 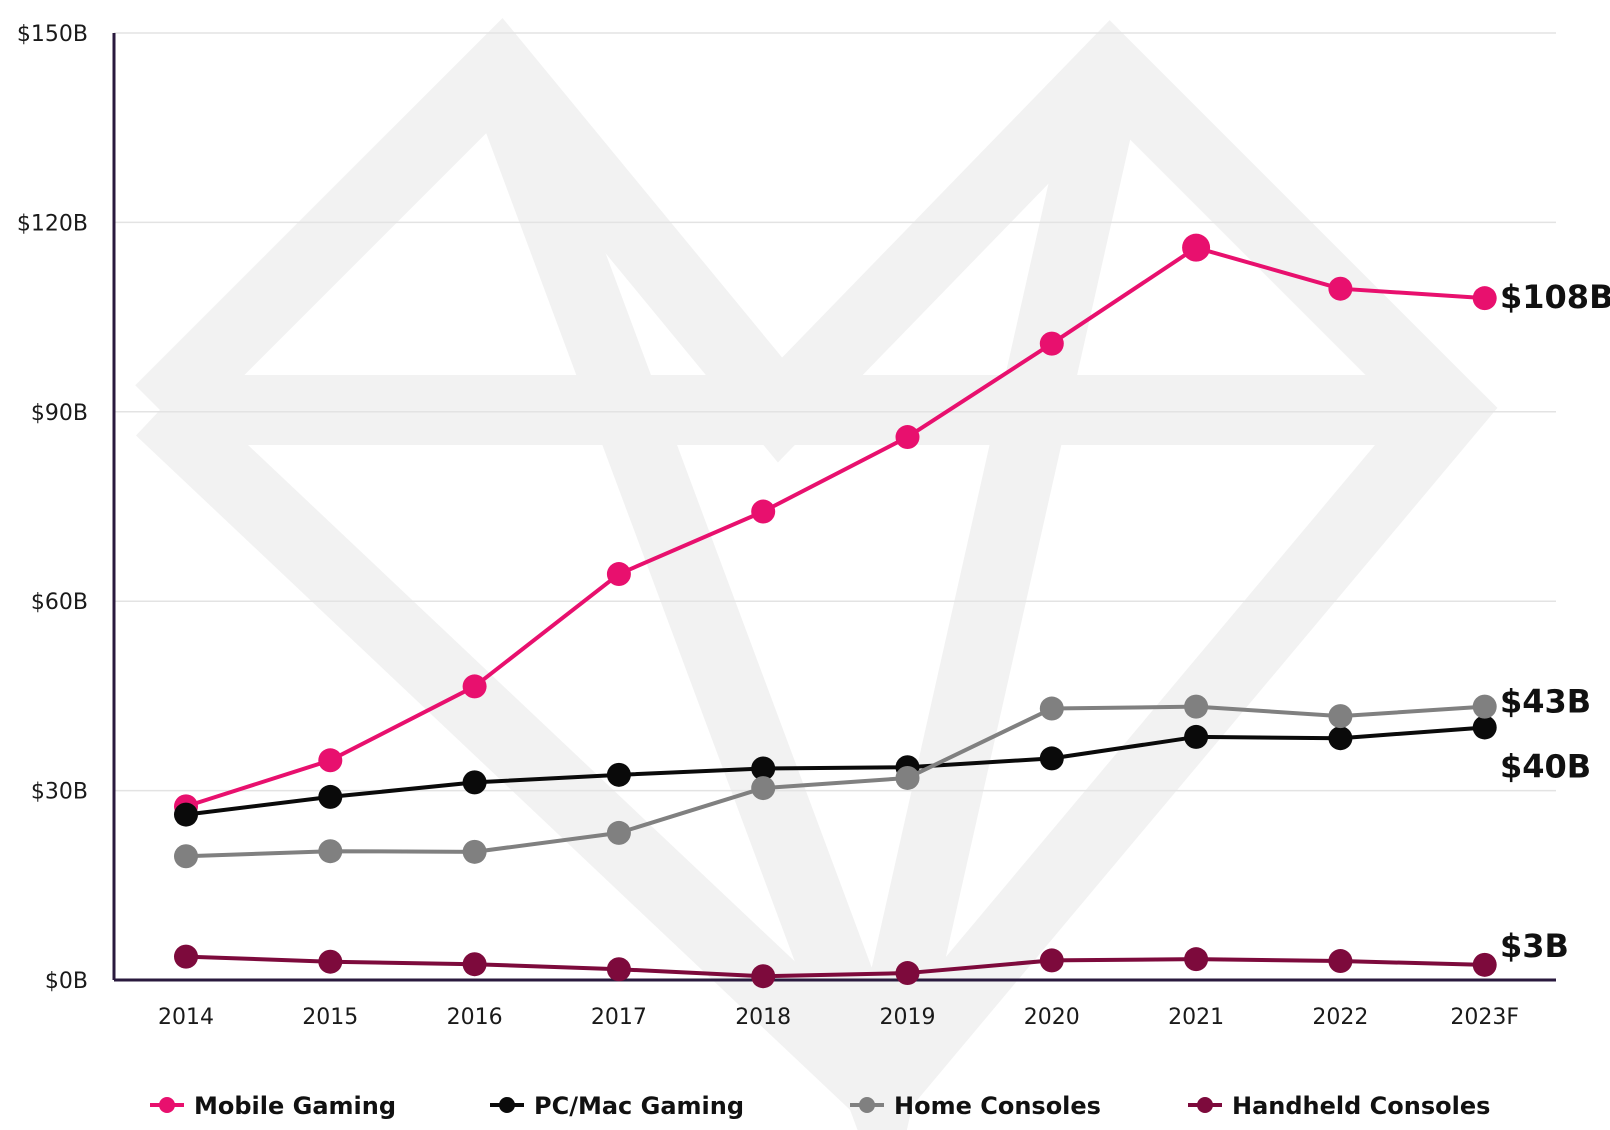 What do you see at coordinates (1196, 1017) in the screenshot?
I see `x-tick-label: 2021` at bounding box center [1196, 1017].